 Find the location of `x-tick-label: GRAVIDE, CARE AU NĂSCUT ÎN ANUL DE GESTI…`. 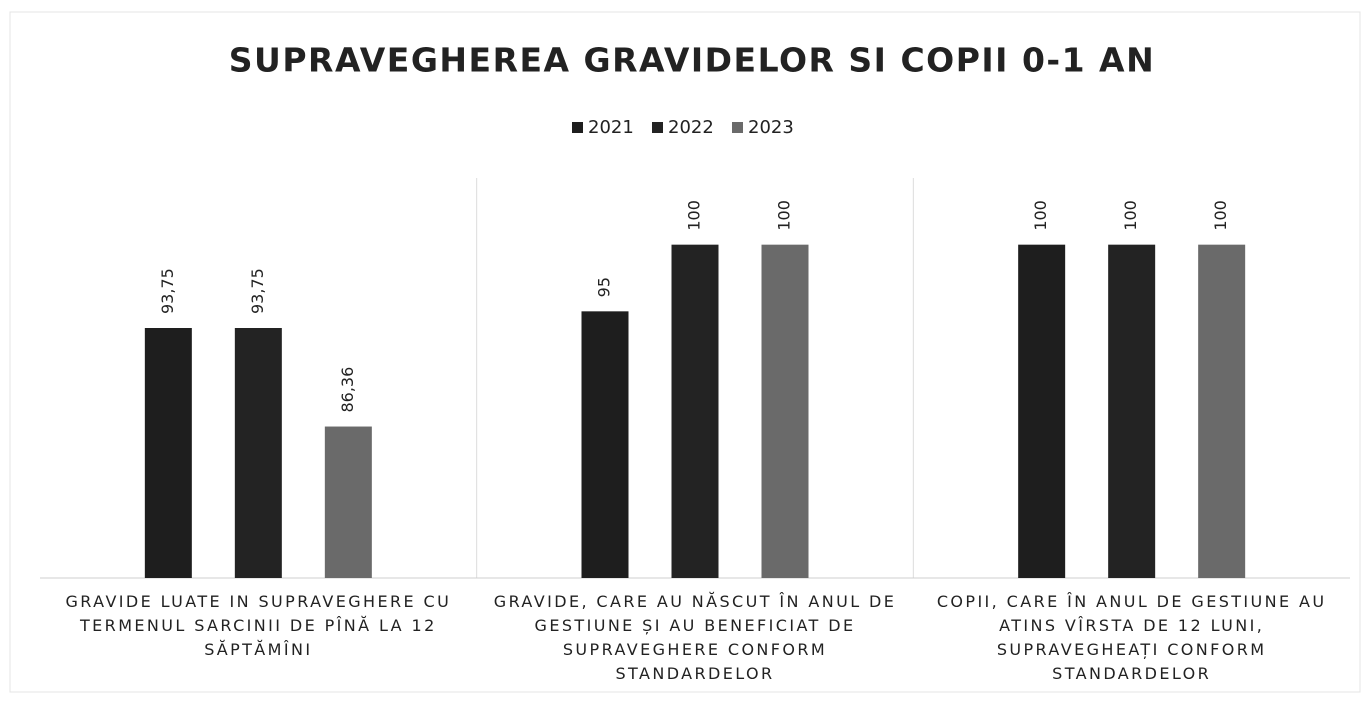

x-tick-label: GRAVIDE, CARE AU NĂSCUT ÎN ANUL DE GESTI… is located at coordinates (695, 637).